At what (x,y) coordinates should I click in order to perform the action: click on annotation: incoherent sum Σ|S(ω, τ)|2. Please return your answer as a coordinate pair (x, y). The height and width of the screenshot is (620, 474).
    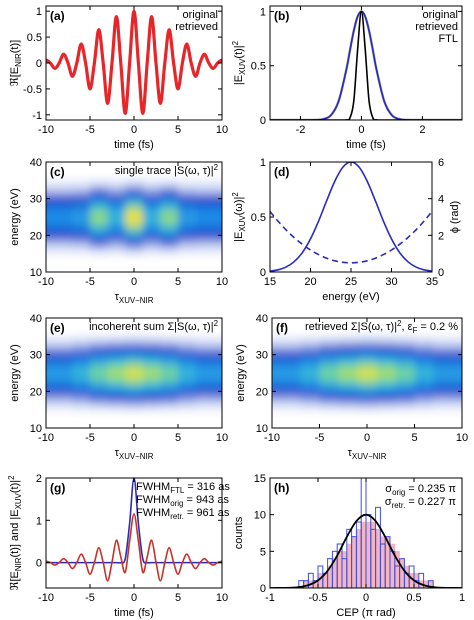
    Looking at the image, I should click on (153, 326).